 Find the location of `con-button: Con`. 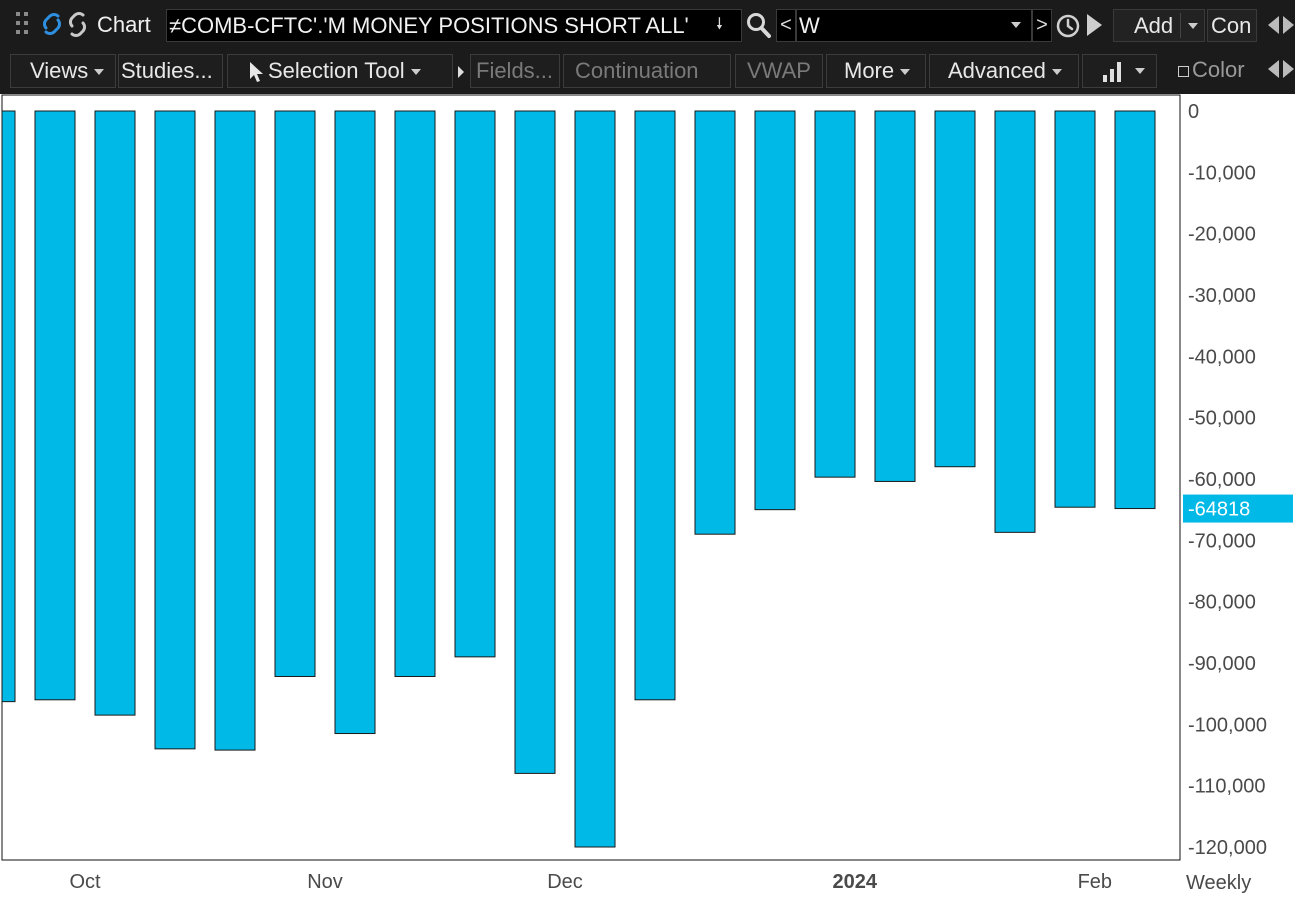

con-button: Con is located at coordinates (1232, 25).